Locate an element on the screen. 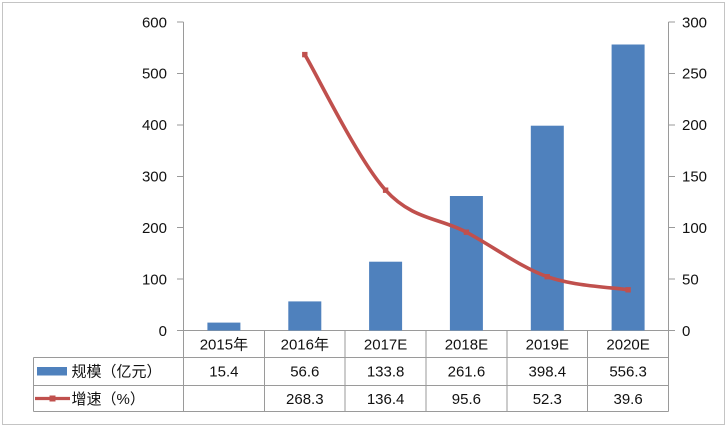  table-value-cell: 95.6 is located at coordinates (466, 399).